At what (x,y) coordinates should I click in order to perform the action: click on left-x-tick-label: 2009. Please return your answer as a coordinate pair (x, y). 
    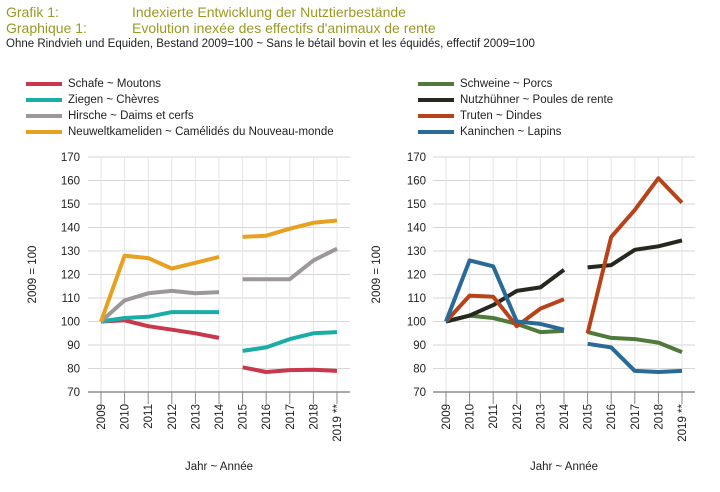
    Looking at the image, I should click on (102, 417).